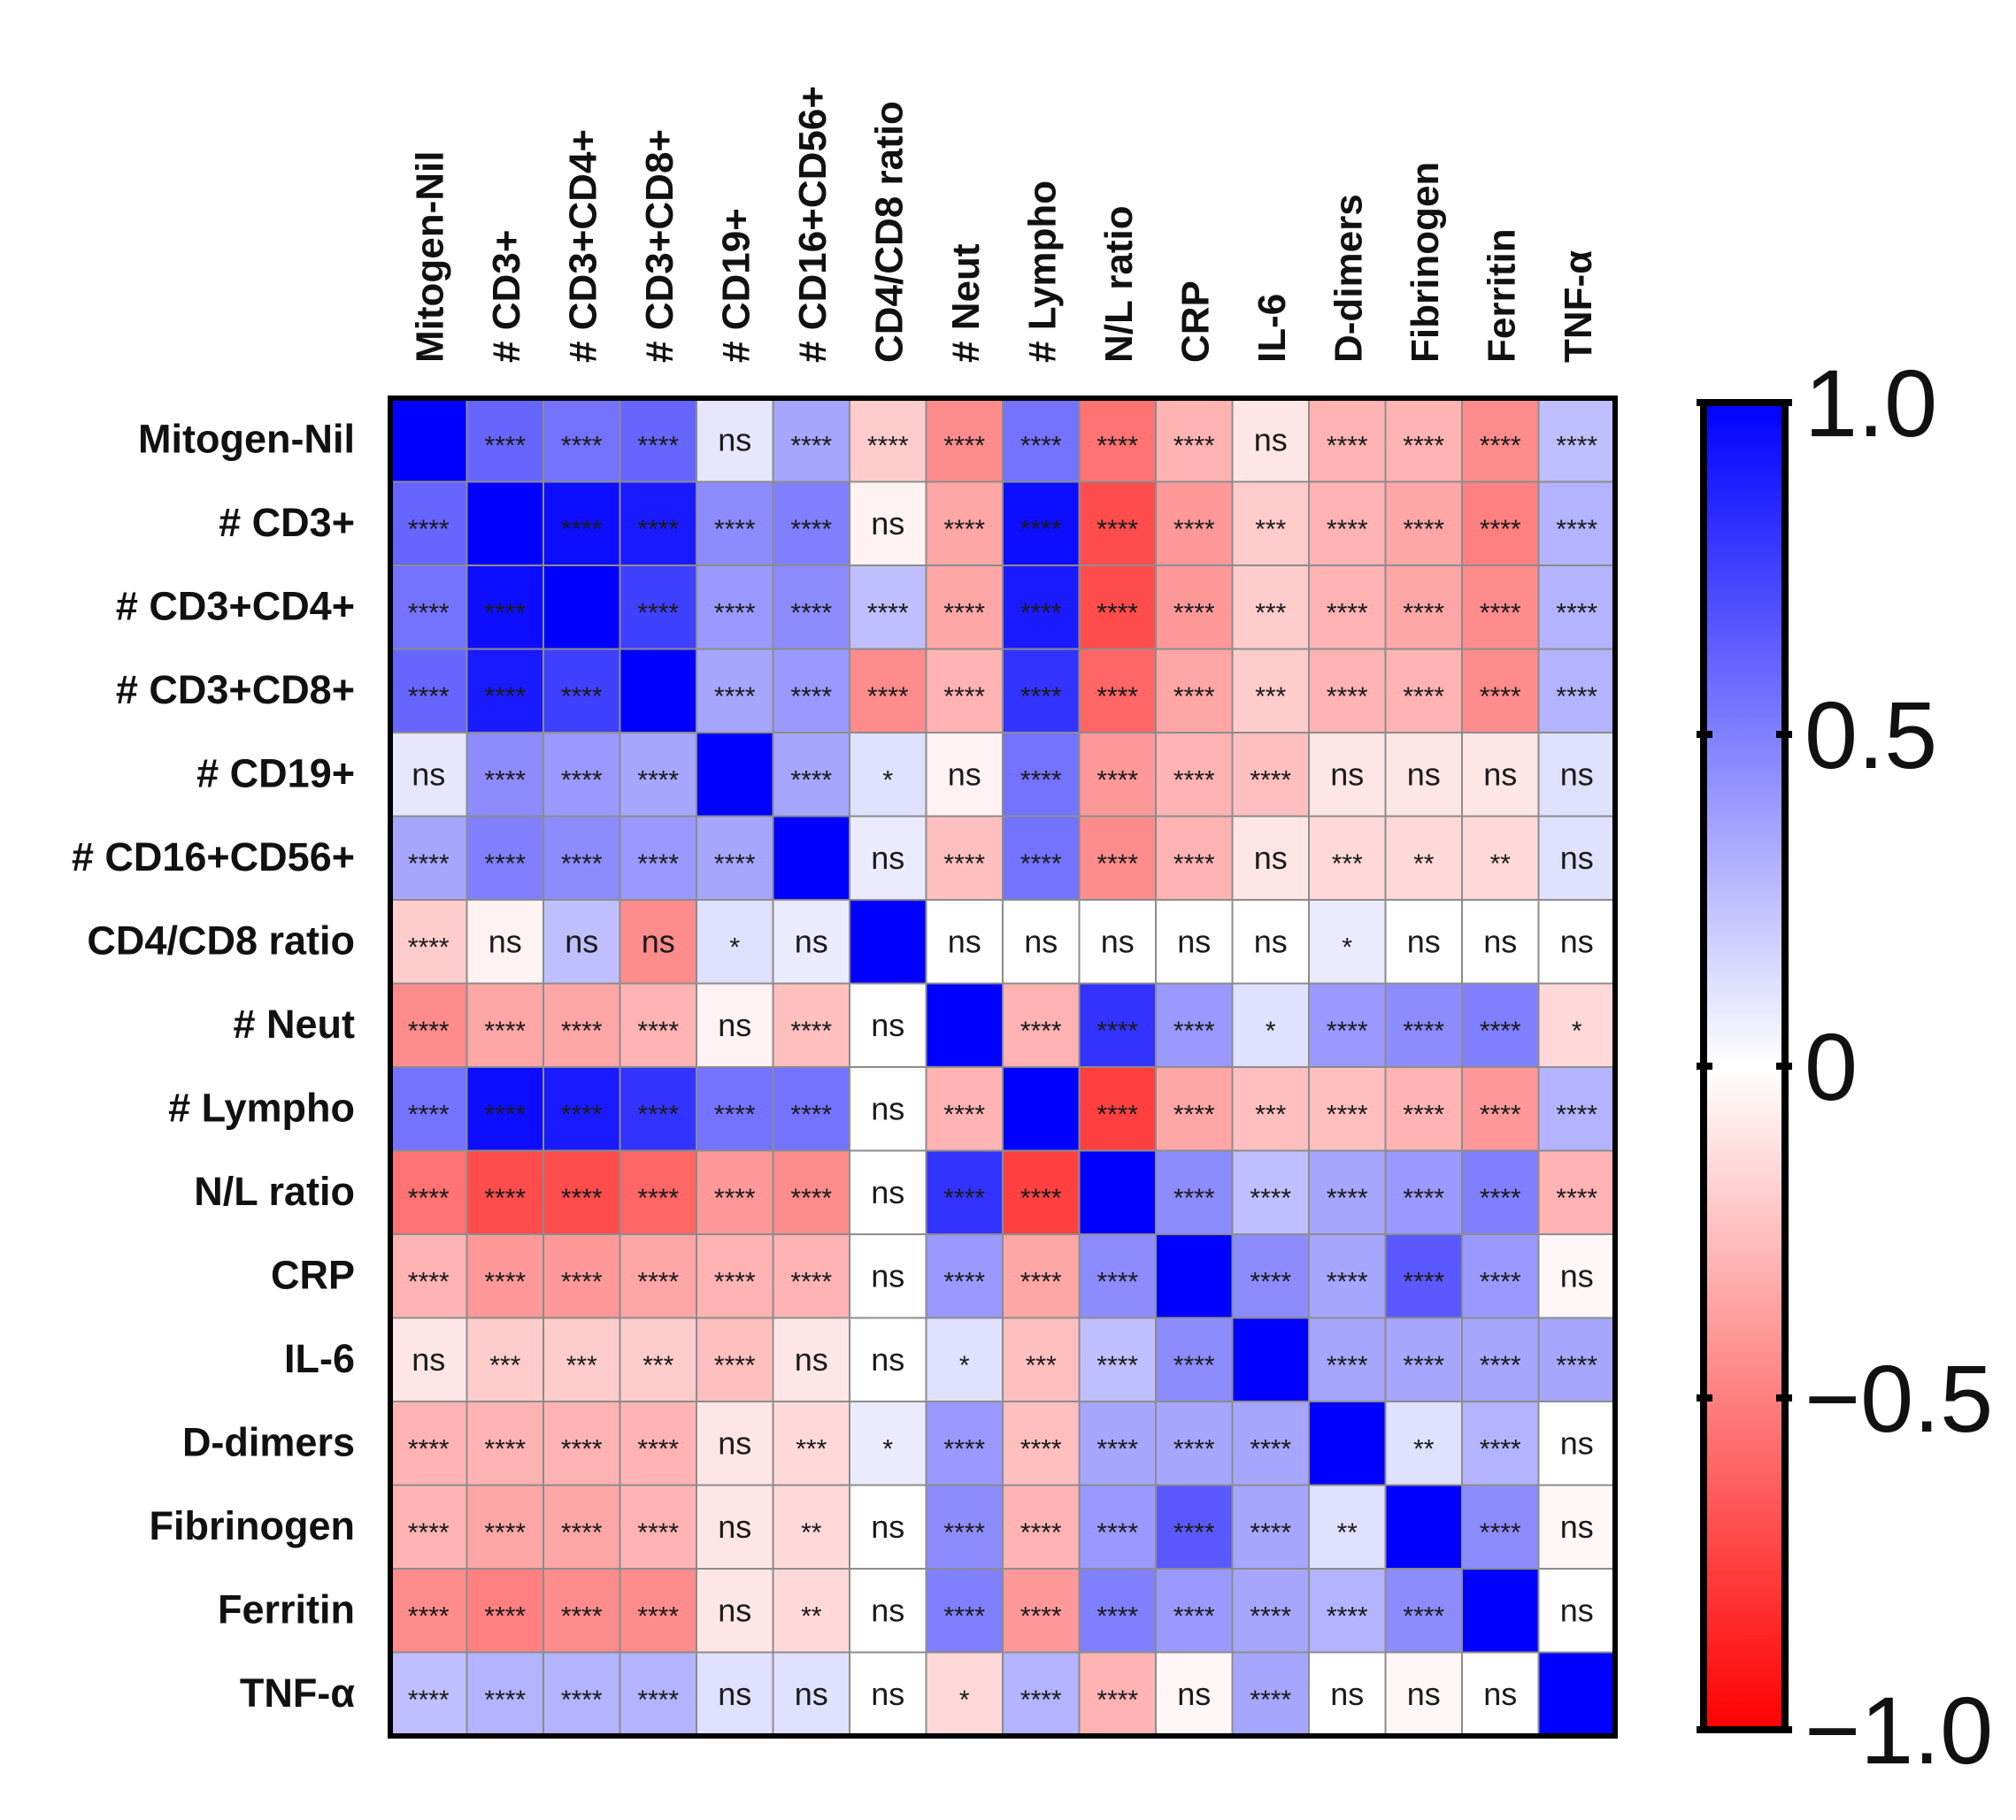  What do you see at coordinates (966, 303) in the screenshot?
I see `column-label: # Neut` at bounding box center [966, 303].